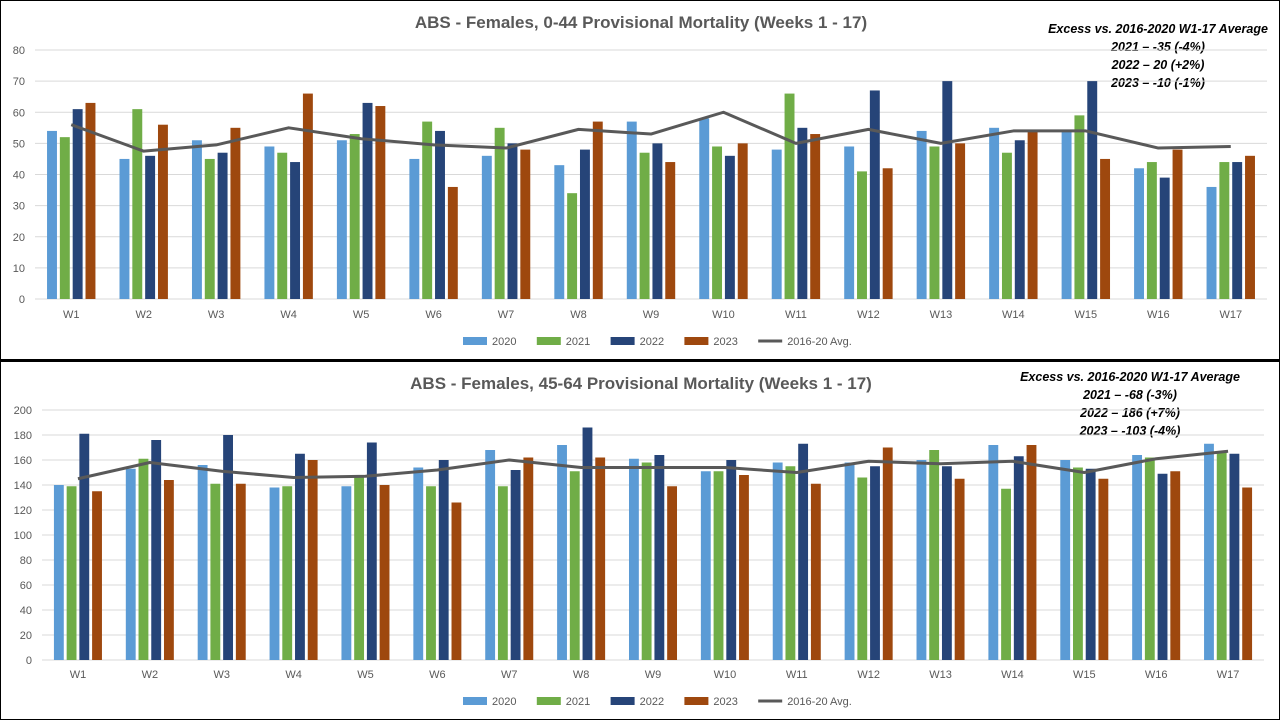 Image resolution: width=1280 pixels, height=720 pixels. I want to click on x-tick-label: W5, so click(365, 675).